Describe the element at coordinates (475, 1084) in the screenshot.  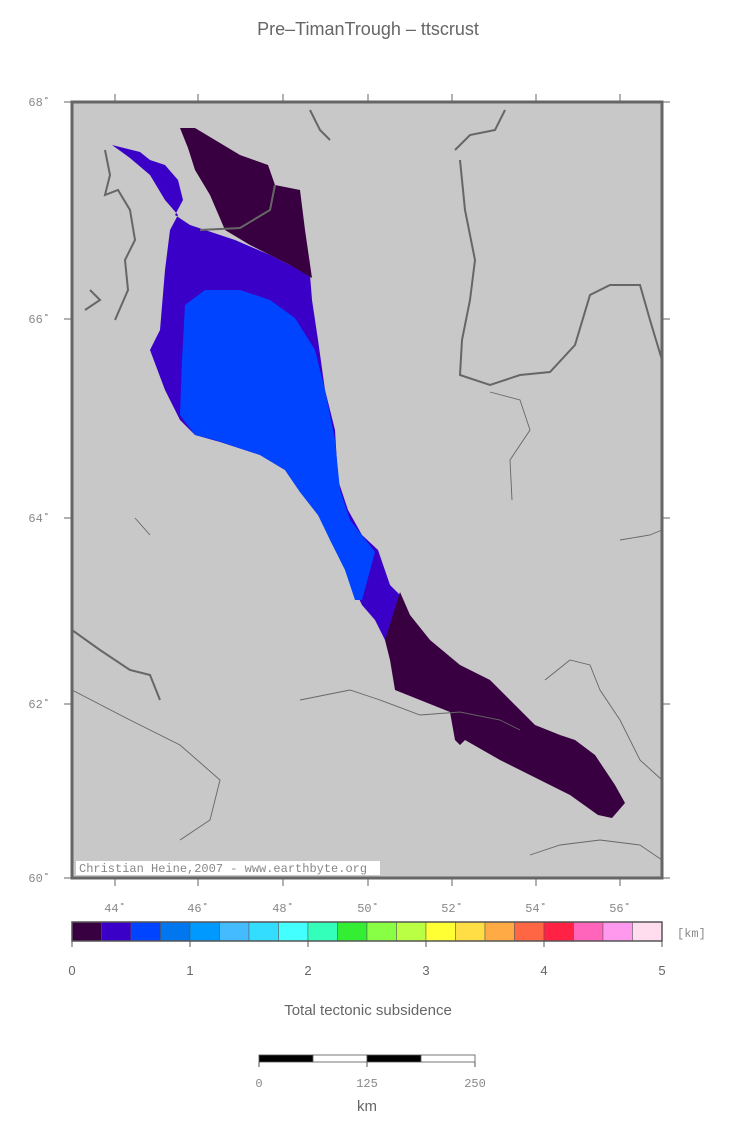
I see `scale-tick-label: 250` at that location.